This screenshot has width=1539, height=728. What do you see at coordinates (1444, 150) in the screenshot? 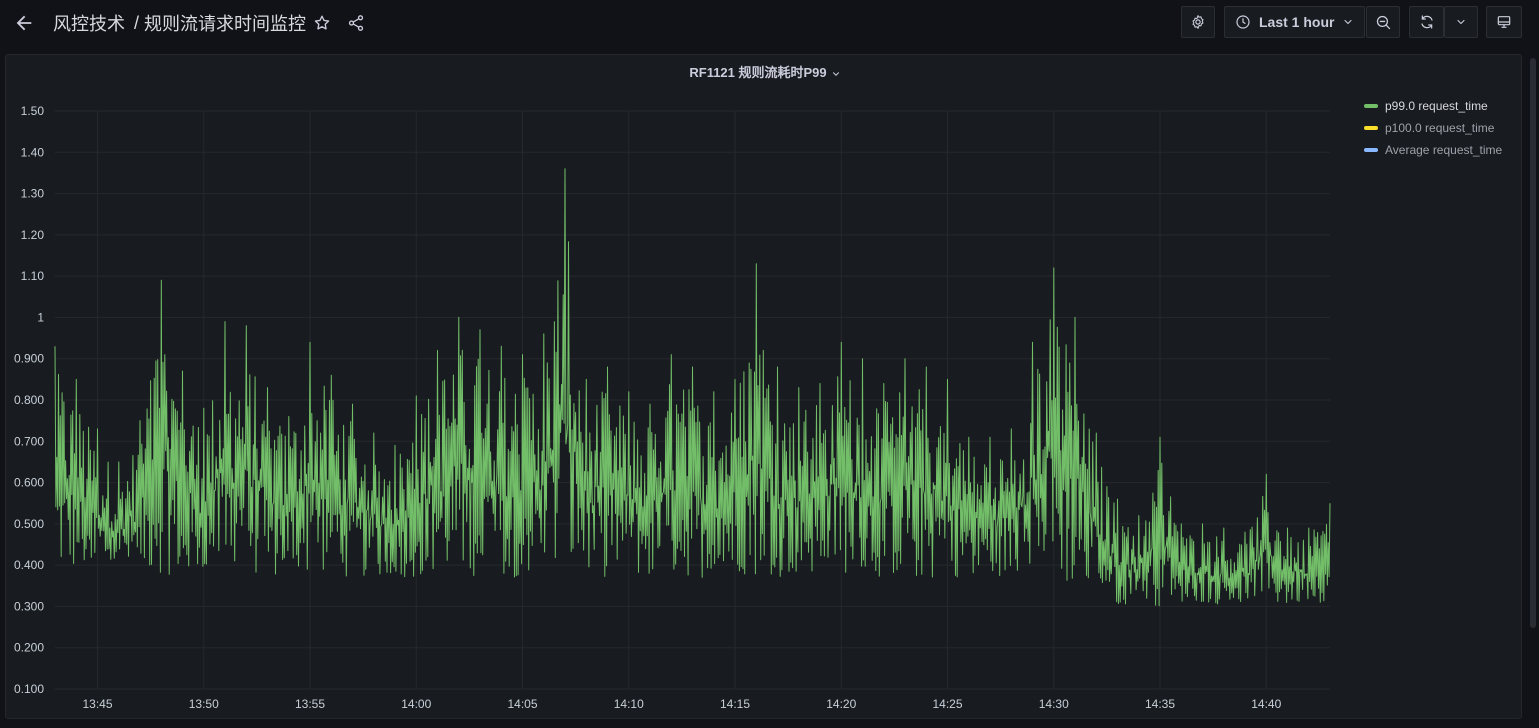
I see `legend-label: Average request_time` at bounding box center [1444, 150].